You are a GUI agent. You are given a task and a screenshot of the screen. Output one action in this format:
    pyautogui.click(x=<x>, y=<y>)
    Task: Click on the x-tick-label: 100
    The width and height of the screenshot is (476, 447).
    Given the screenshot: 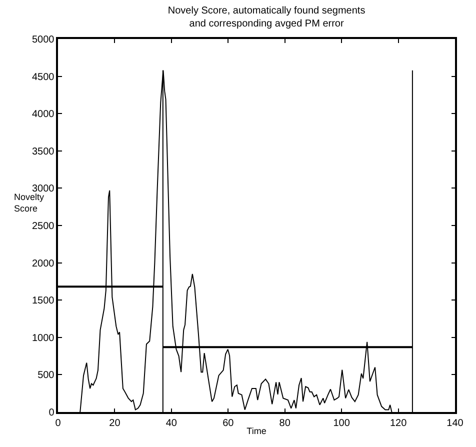 What is the action you would take?
    pyautogui.click(x=341, y=423)
    